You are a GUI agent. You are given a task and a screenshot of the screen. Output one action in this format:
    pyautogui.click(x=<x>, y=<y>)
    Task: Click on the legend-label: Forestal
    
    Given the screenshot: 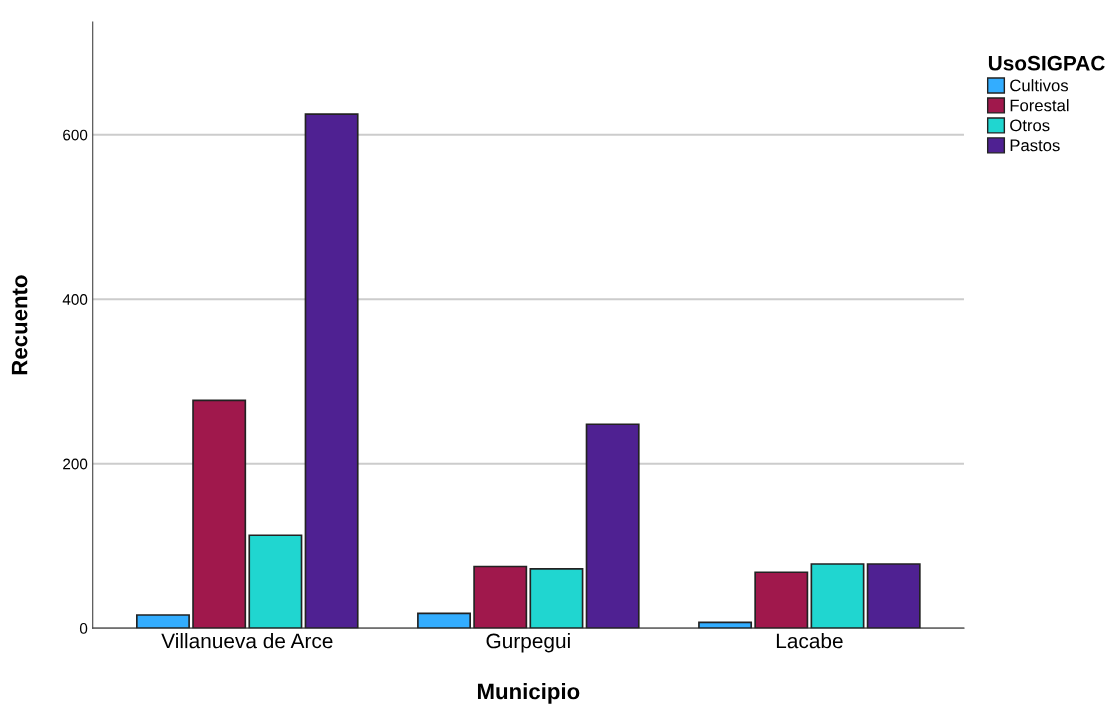 What is the action you would take?
    pyautogui.click(x=1039, y=105)
    